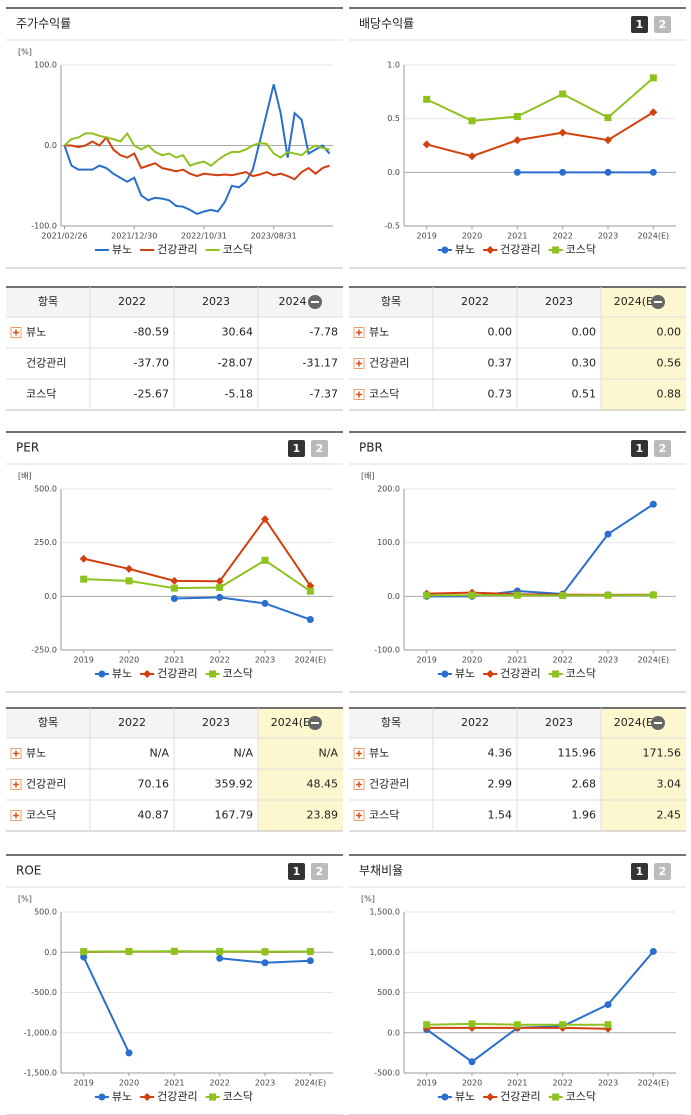 This screenshot has height=1115, width=691. Describe the element at coordinates (669, 332) in the screenshot. I see `cell-value: 0.00` at that location.